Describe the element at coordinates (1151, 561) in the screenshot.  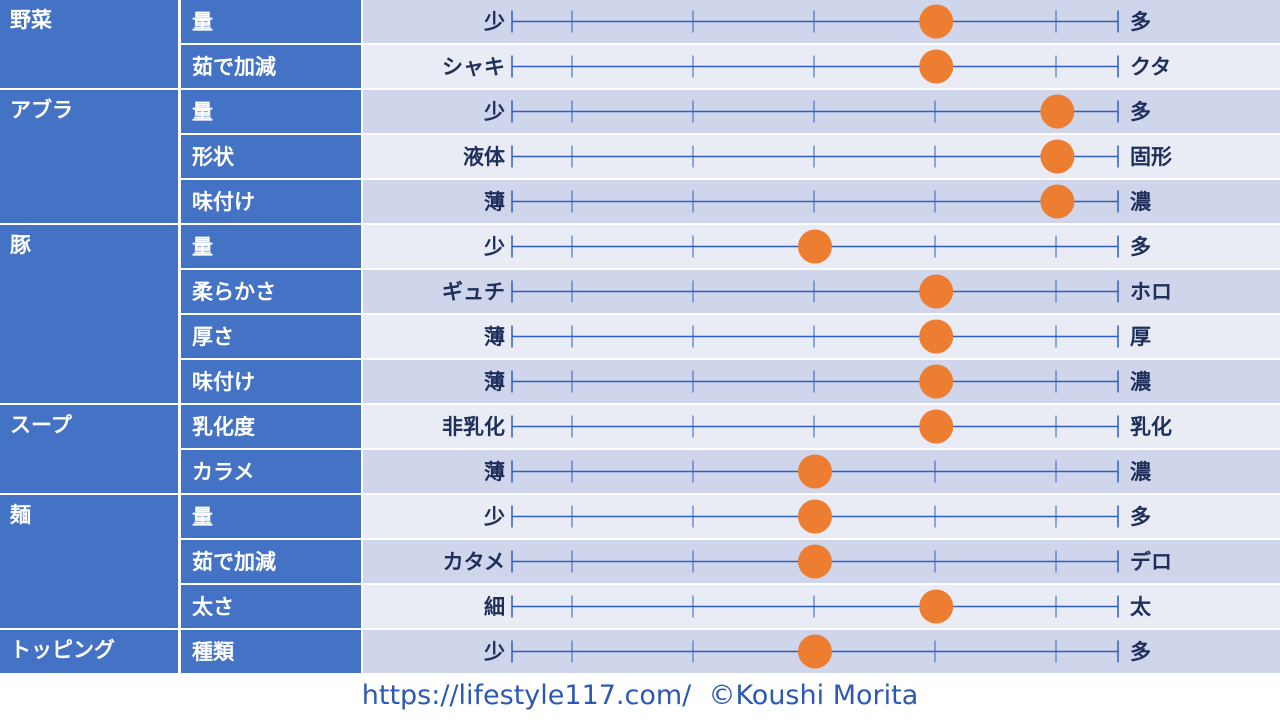
I see `scale-high-label: デロ` at that location.